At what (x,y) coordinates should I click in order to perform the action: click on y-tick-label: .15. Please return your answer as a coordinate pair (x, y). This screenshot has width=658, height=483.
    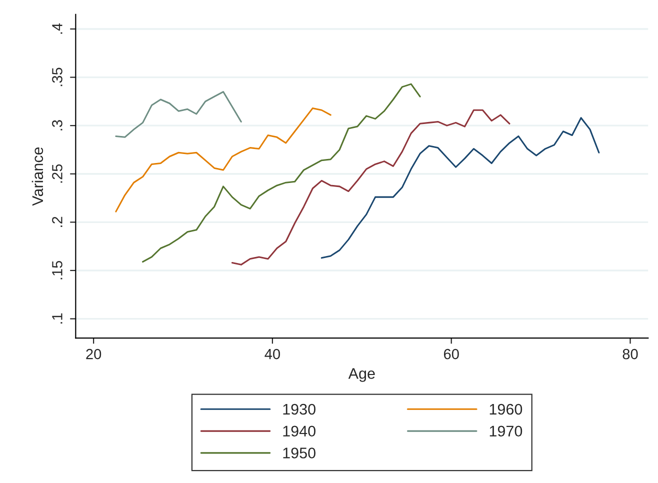
    Looking at the image, I should click on (57, 270).